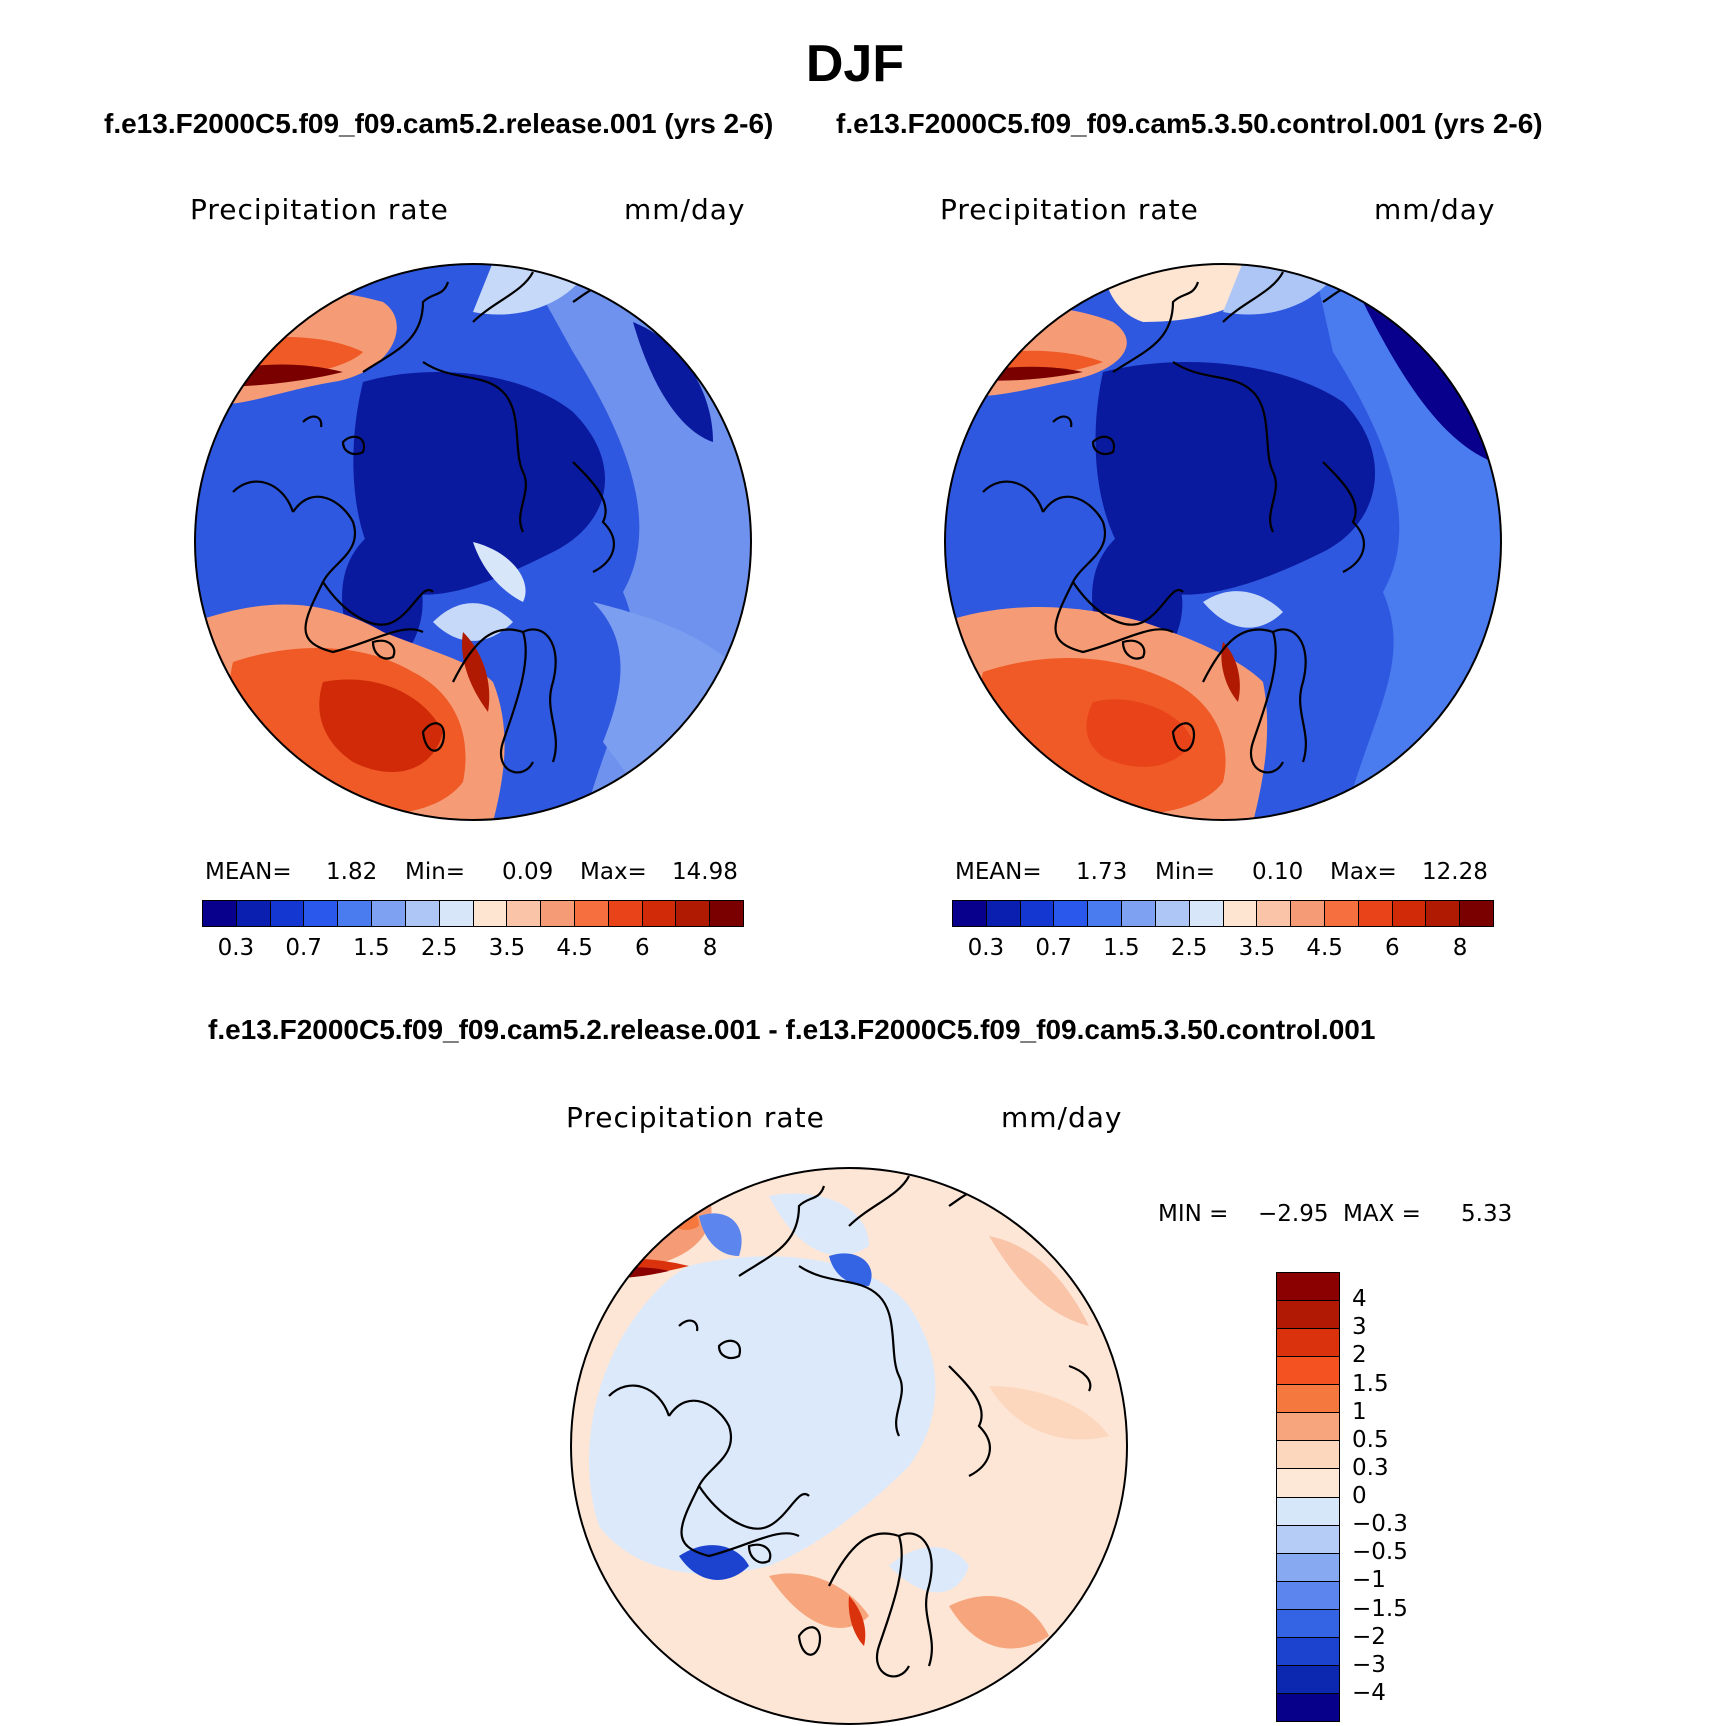  I want to click on panel1-min-label: Min=, so click(435, 872).